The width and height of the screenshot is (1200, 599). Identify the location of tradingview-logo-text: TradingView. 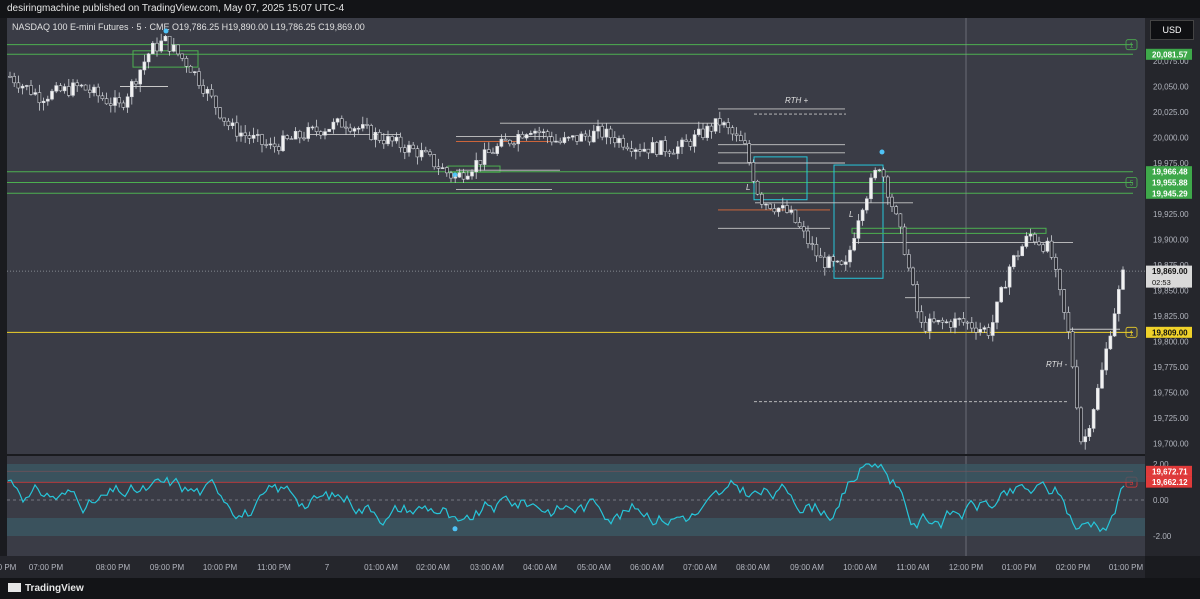
(54, 588).